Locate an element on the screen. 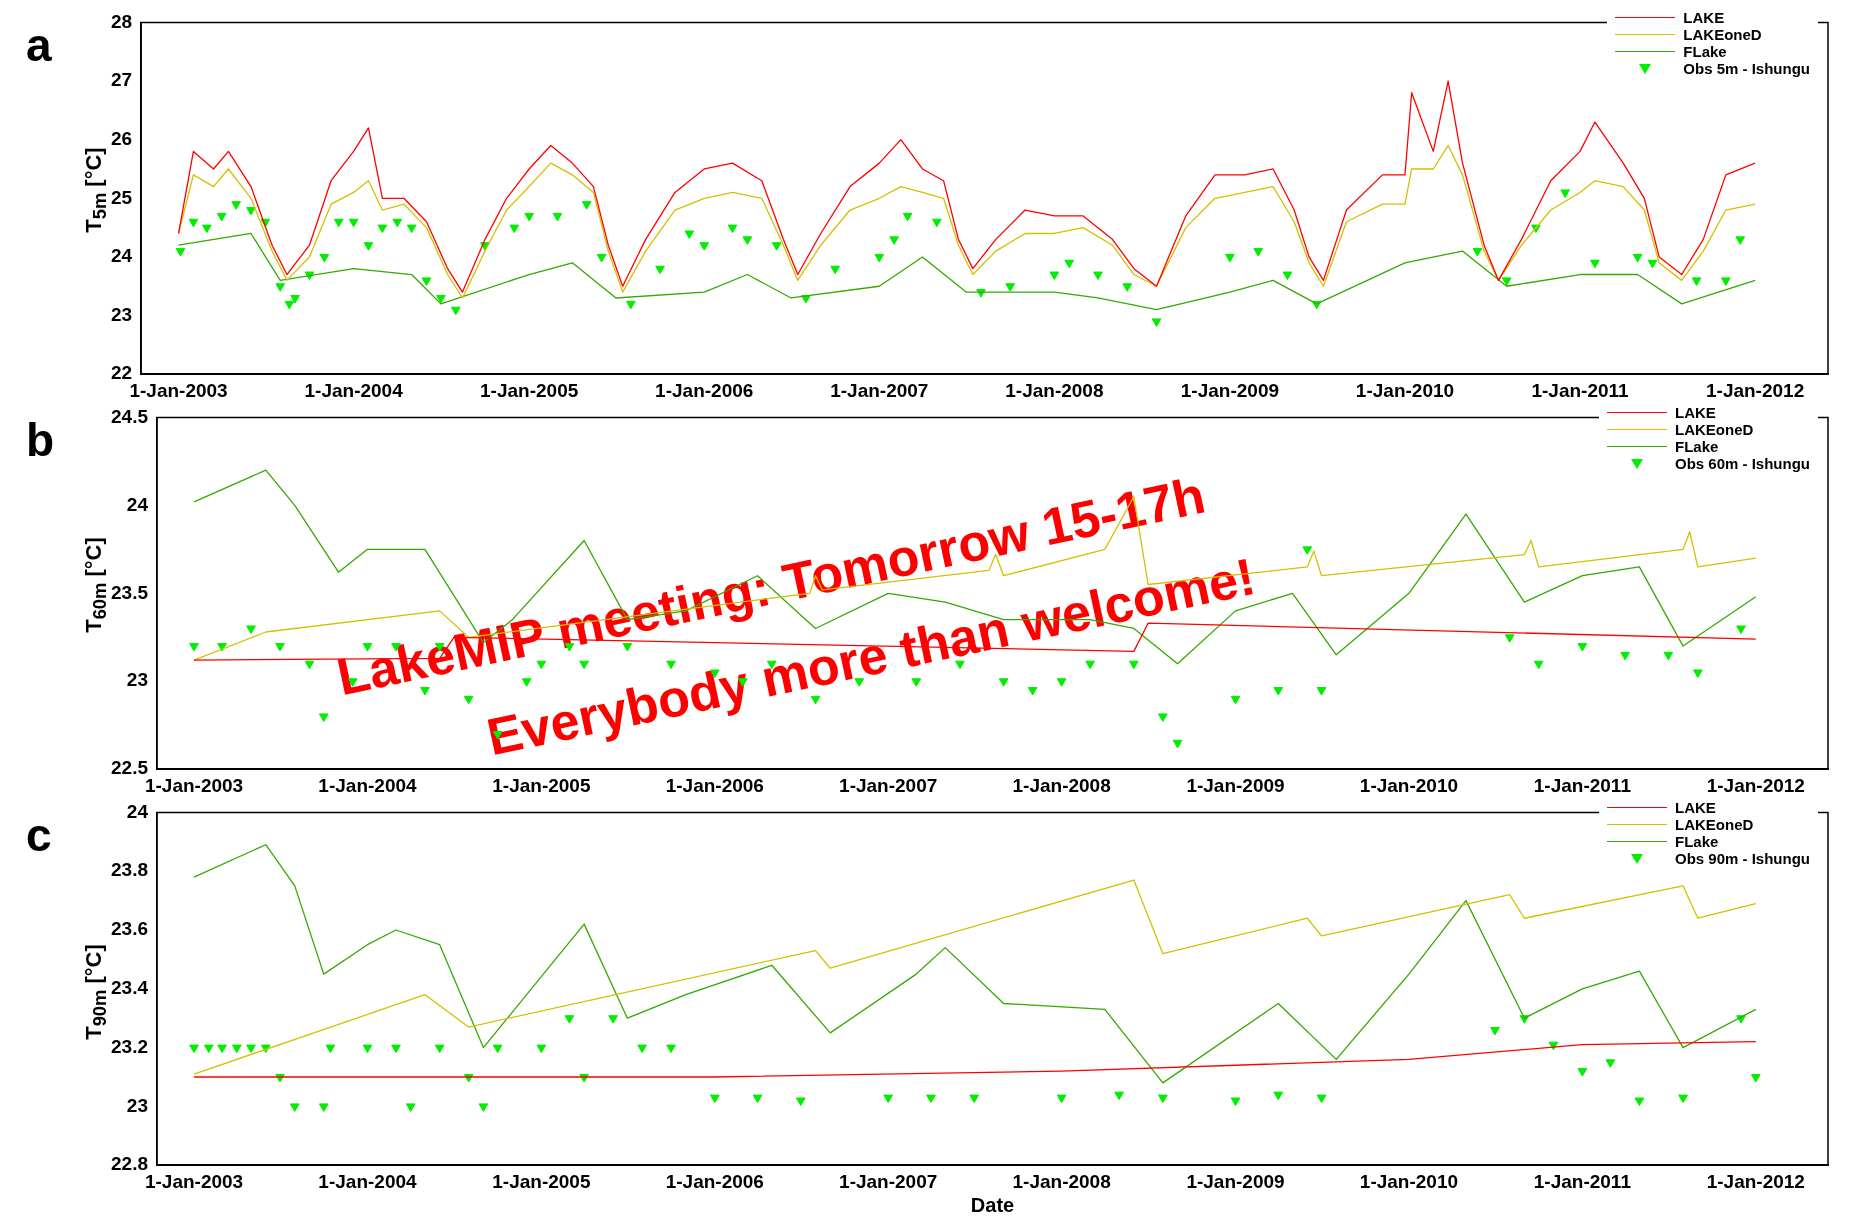  legend-label: Obs 60m - Ishungu is located at coordinates (1742, 463).